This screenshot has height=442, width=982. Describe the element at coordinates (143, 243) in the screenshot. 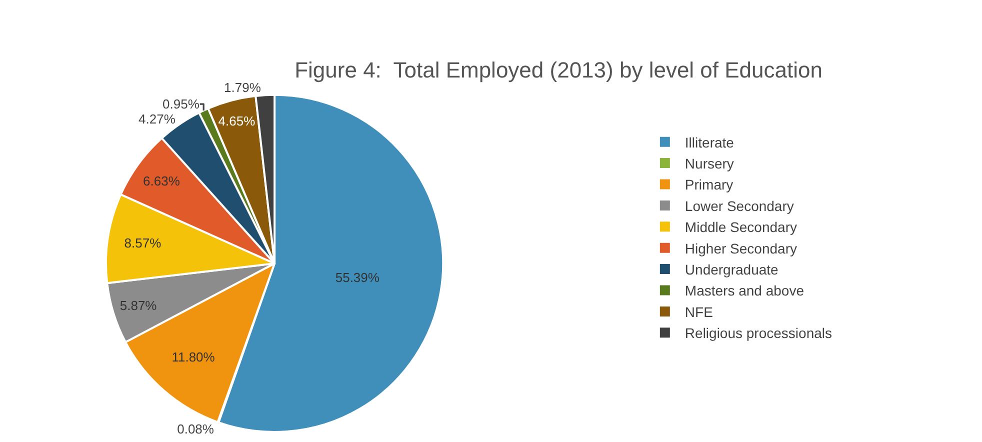

I see `data-label: 8.57%` at that location.